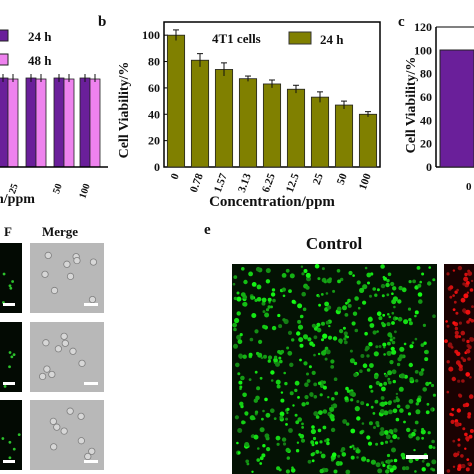  I want to click on x-tick-label: 0.78, so click(197, 182).